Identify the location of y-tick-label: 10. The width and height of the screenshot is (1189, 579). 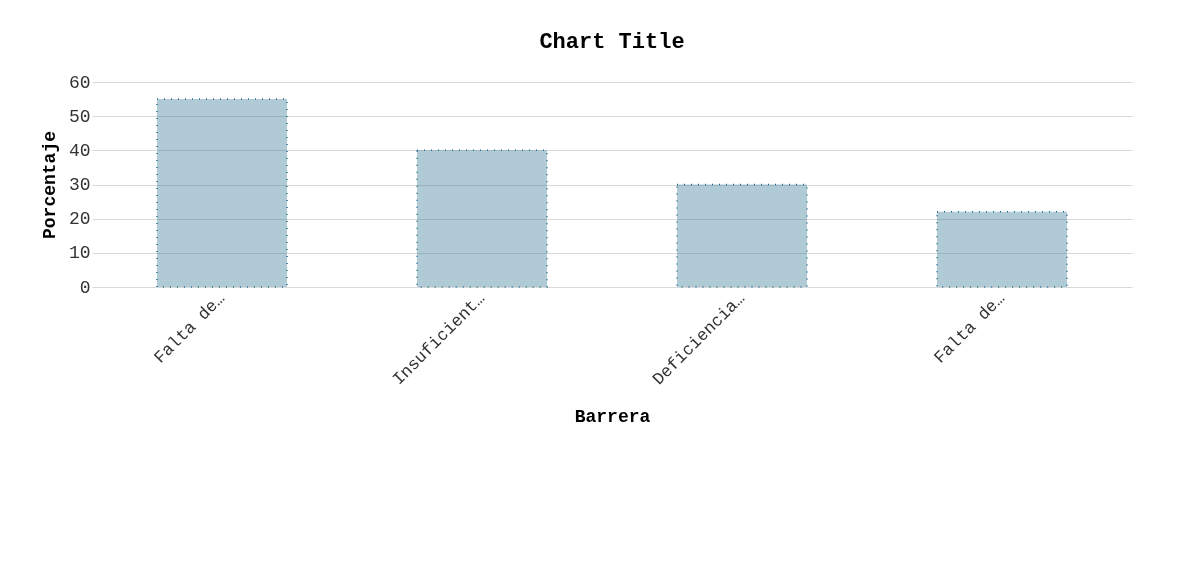
(79, 253).